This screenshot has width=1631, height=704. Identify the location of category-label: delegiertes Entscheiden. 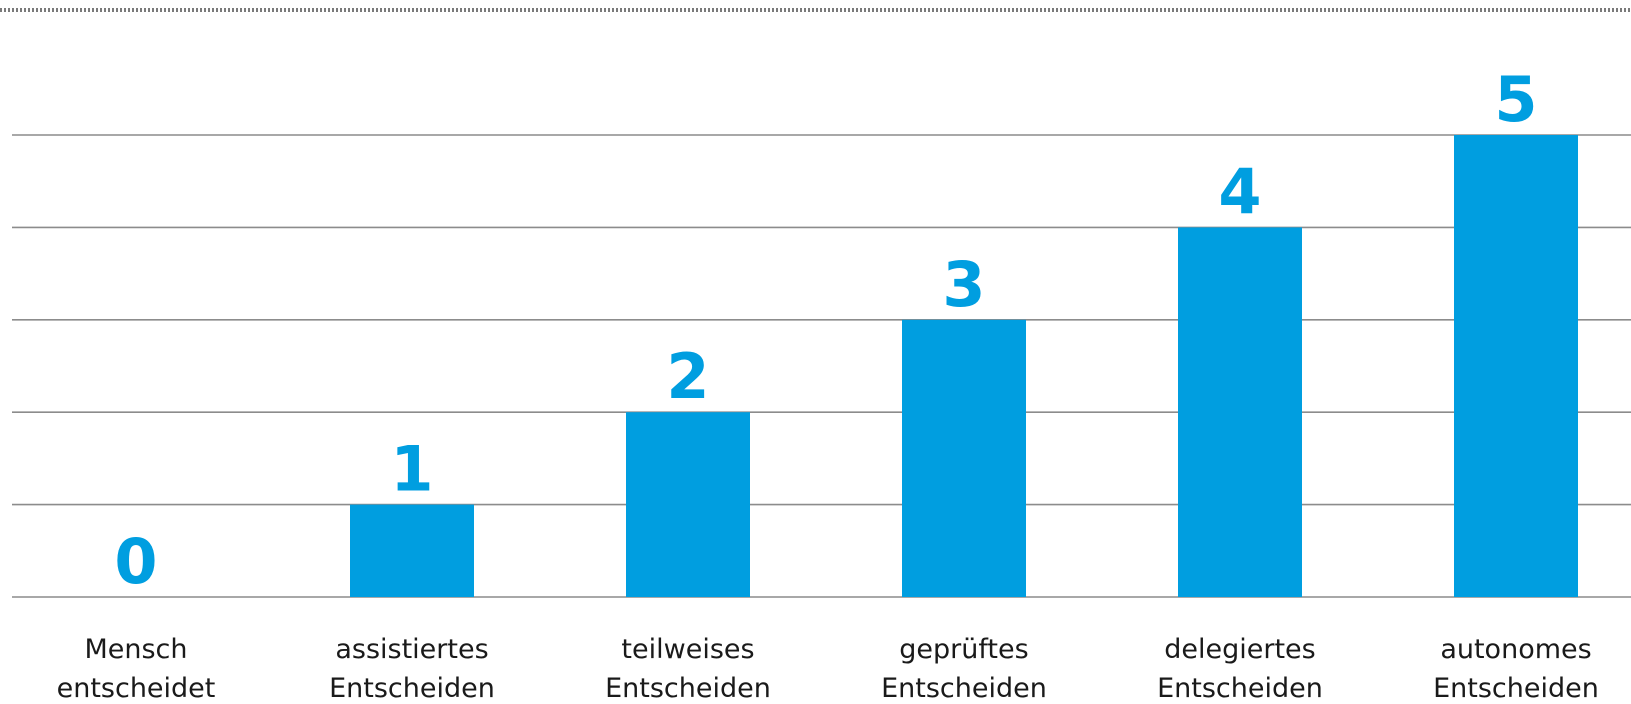
(1240, 669).